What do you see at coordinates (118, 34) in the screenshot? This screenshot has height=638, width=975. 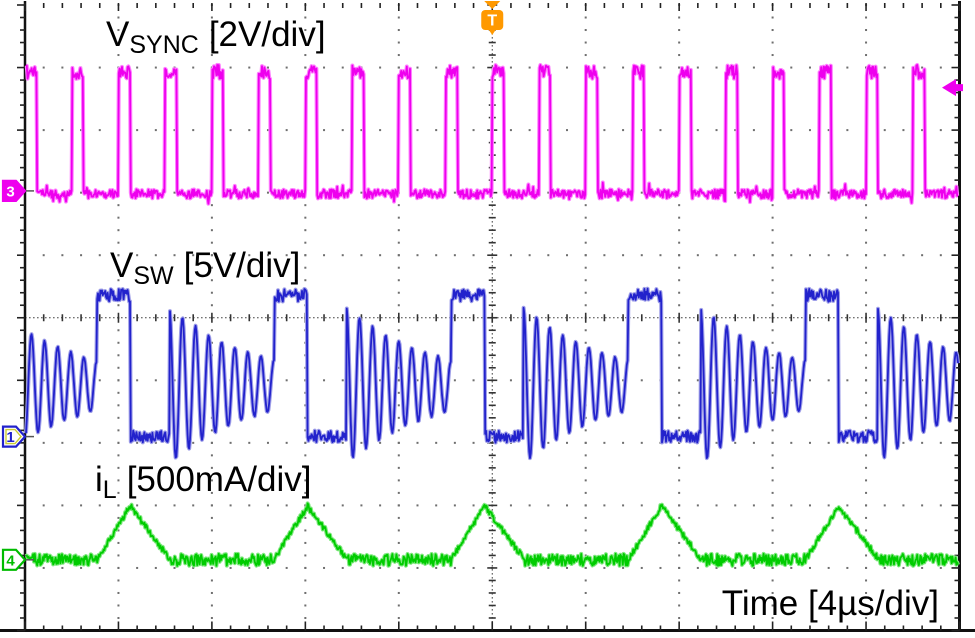 I see `vsync-label-symbol: V` at bounding box center [118, 34].